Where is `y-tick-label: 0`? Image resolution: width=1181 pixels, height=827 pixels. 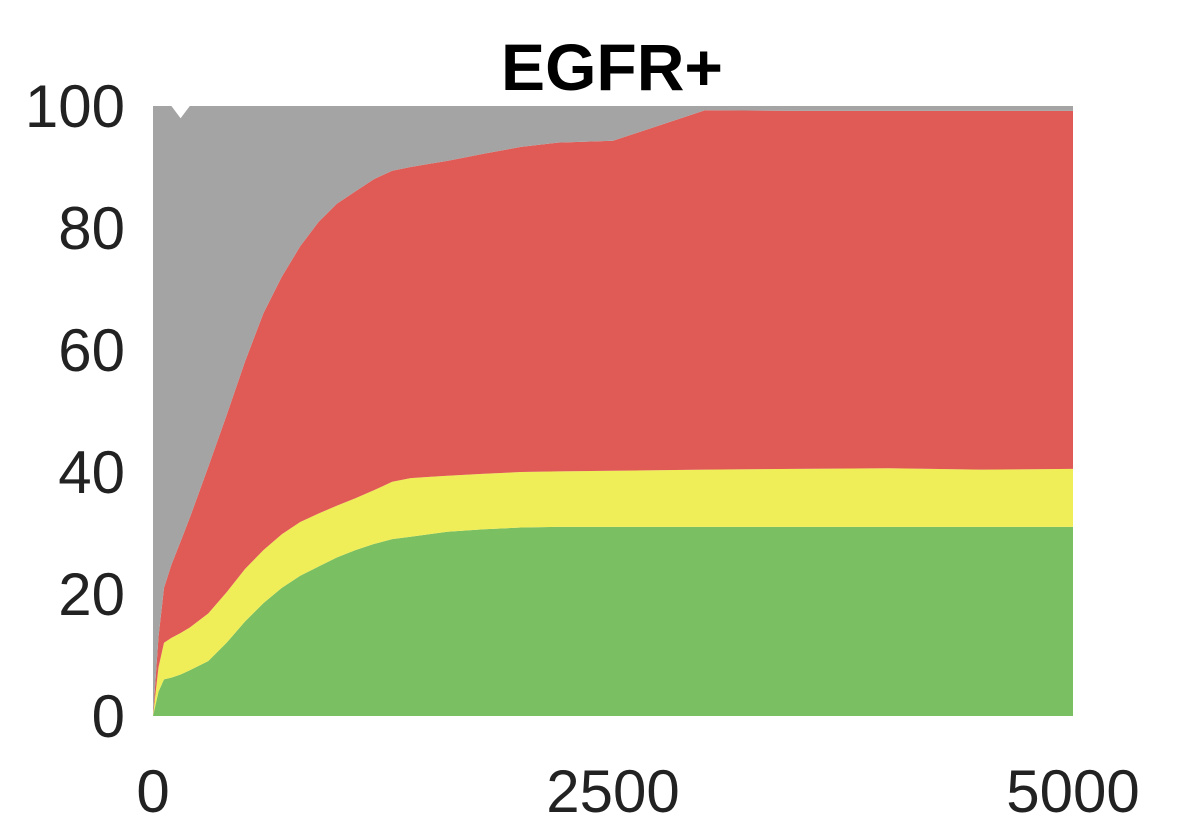 y-tick-label: 0 is located at coordinates (108, 716).